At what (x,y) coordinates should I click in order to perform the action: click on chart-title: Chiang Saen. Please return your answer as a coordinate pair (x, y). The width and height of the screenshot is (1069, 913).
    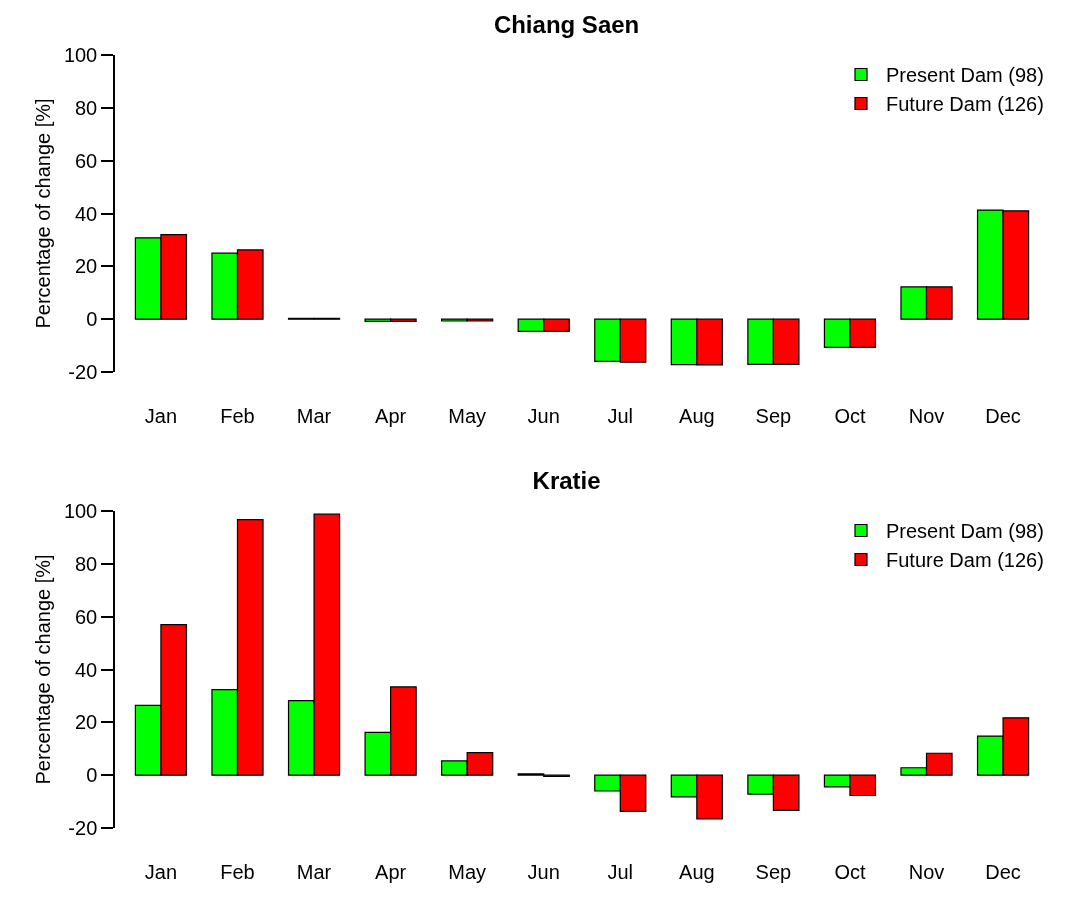
    Looking at the image, I should click on (566, 25).